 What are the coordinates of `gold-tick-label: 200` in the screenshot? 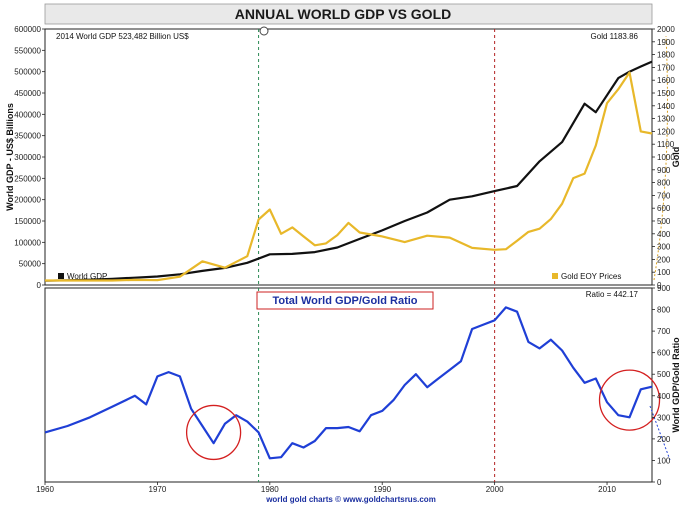 It's located at (664, 259).